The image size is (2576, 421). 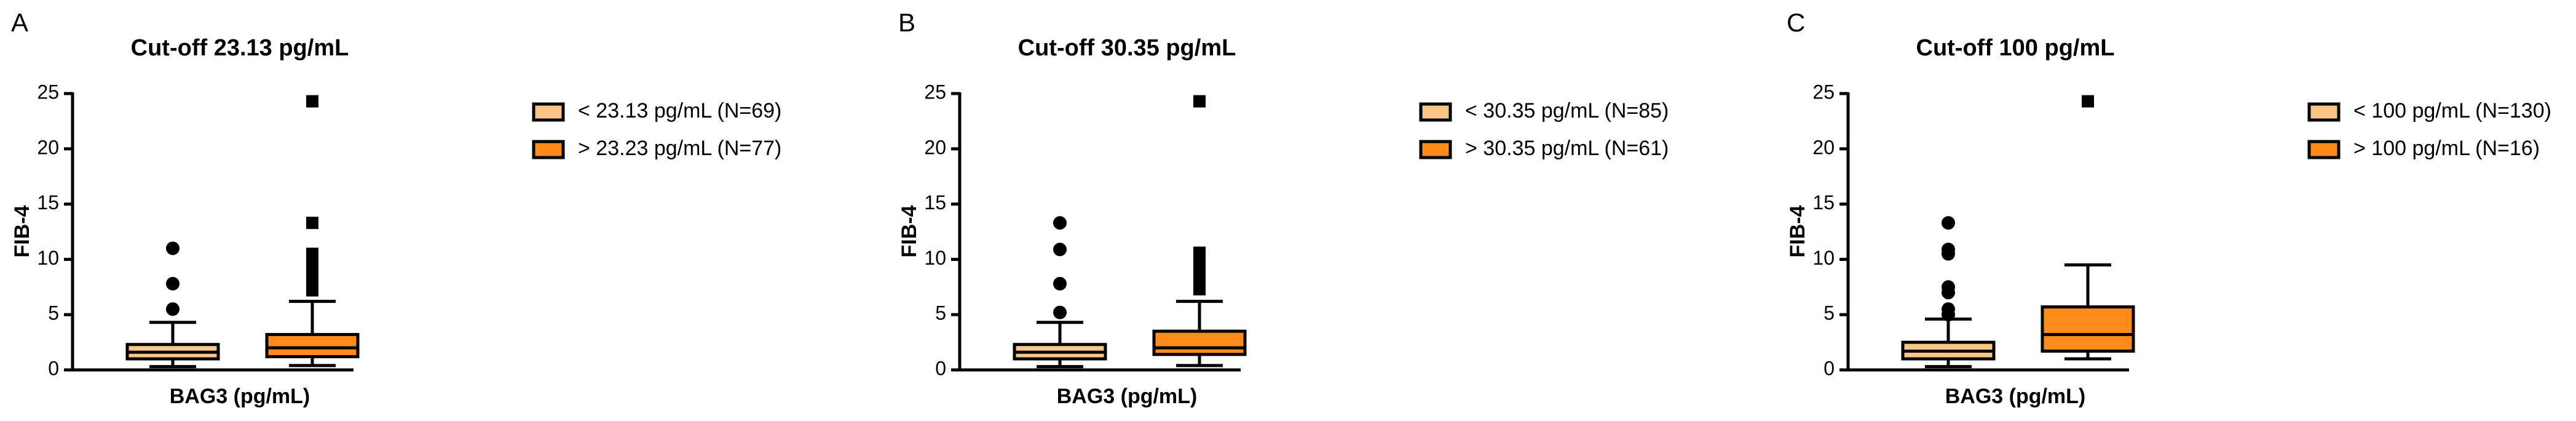 I want to click on legend-label: > 30.35 pg/mL (N=61), so click(x=1567, y=148).